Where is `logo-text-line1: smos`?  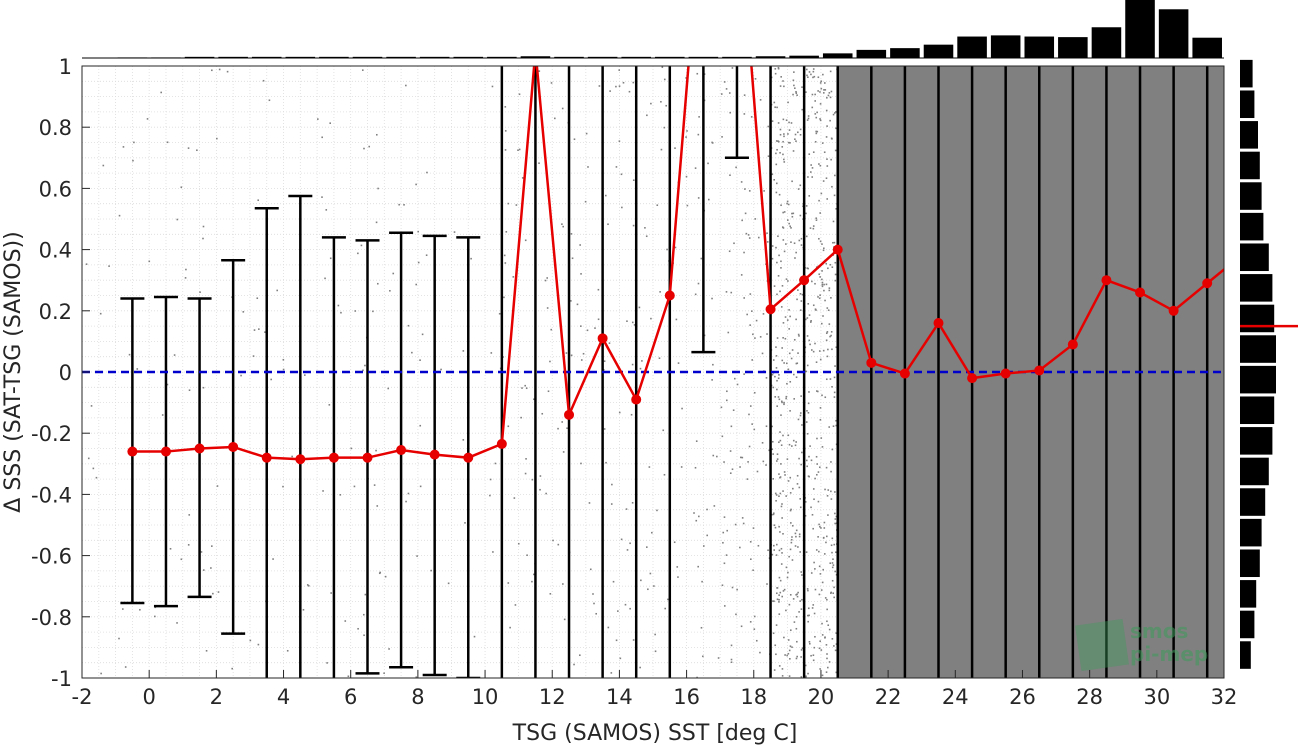
logo-text-line1: smos is located at coordinates (1159, 631).